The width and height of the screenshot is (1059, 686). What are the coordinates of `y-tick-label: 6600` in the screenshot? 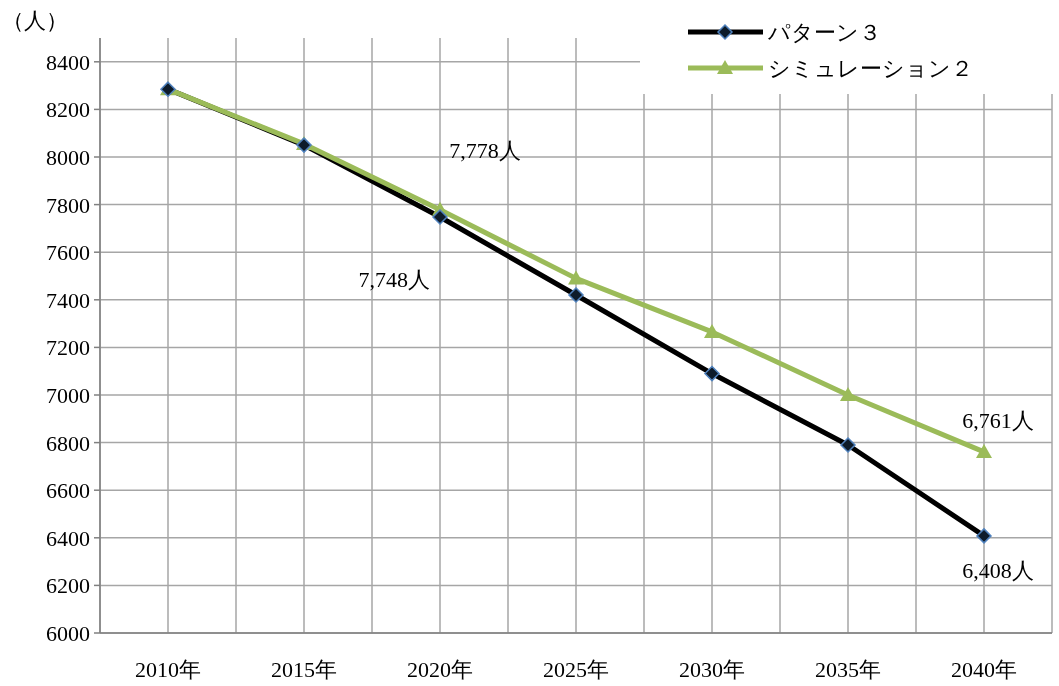 It's located at (68, 491).